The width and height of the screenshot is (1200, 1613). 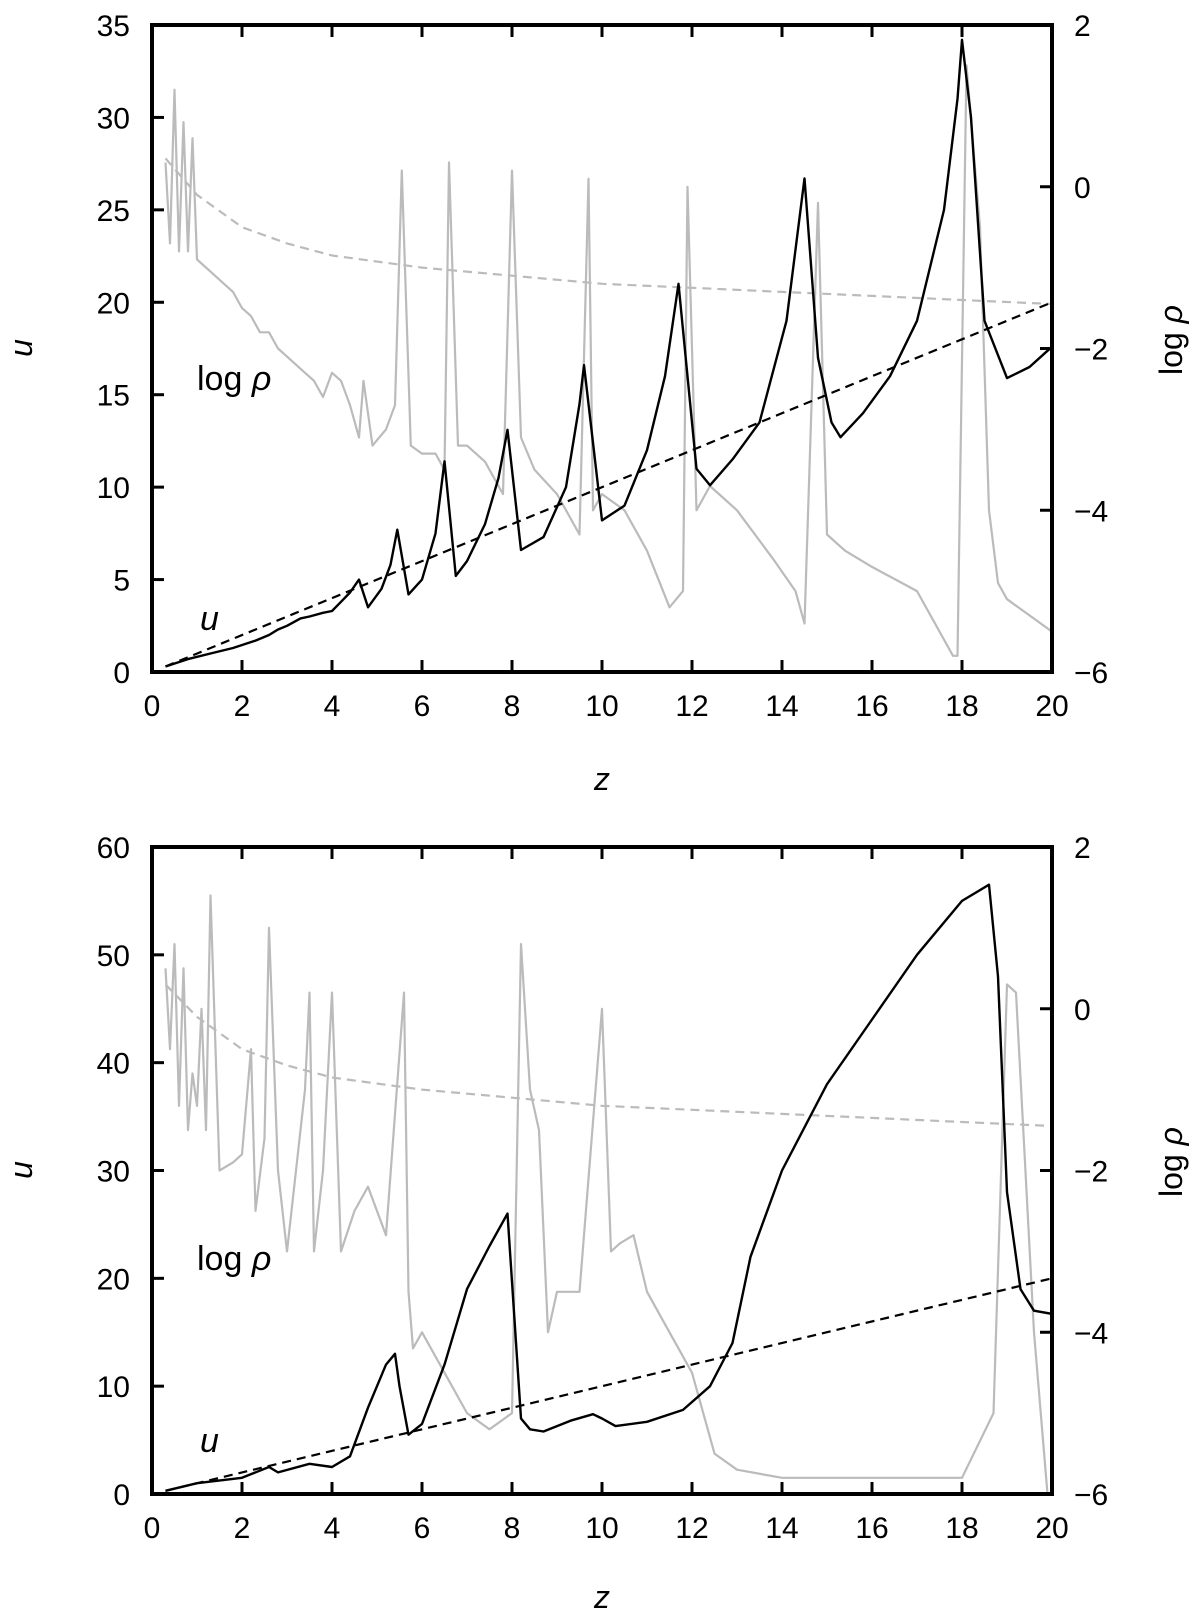 I want to click on y-left-tick-label: 15, so click(x=113, y=396).